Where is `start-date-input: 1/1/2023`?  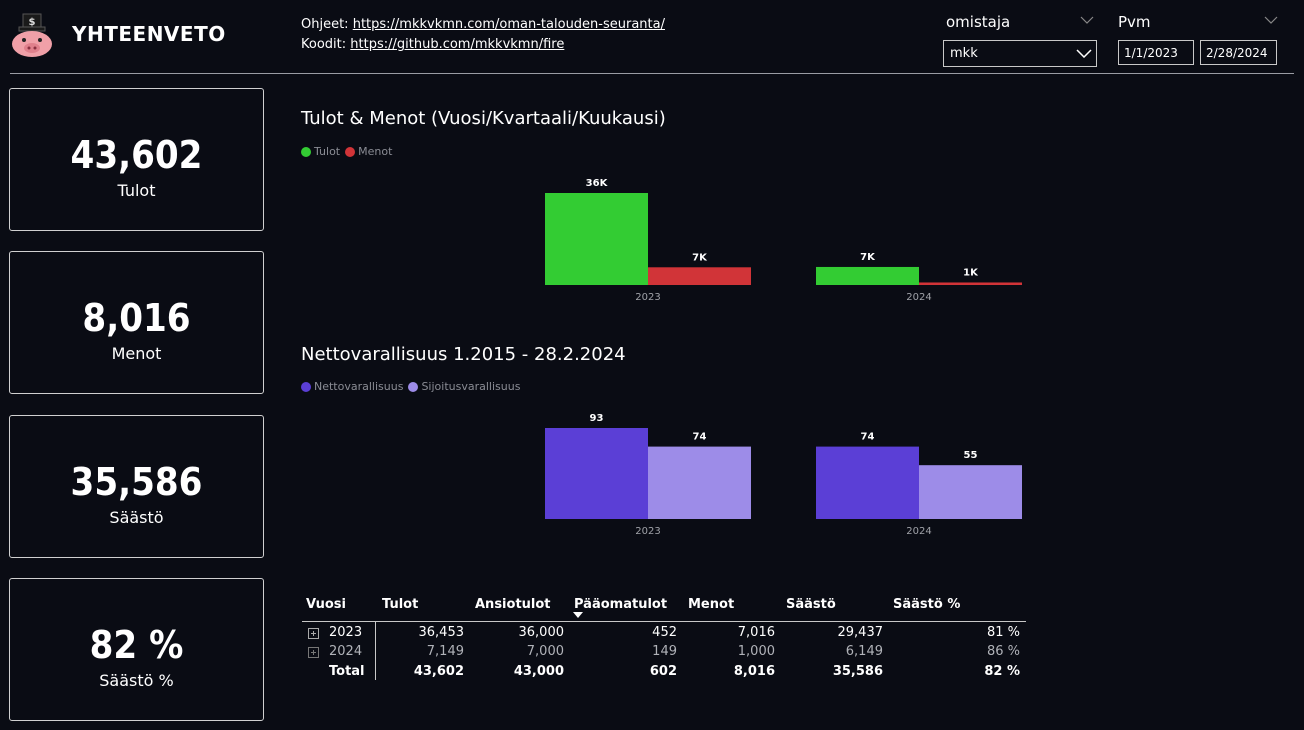
start-date-input: 1/1/2023 is located at coordinates (1156, 52).